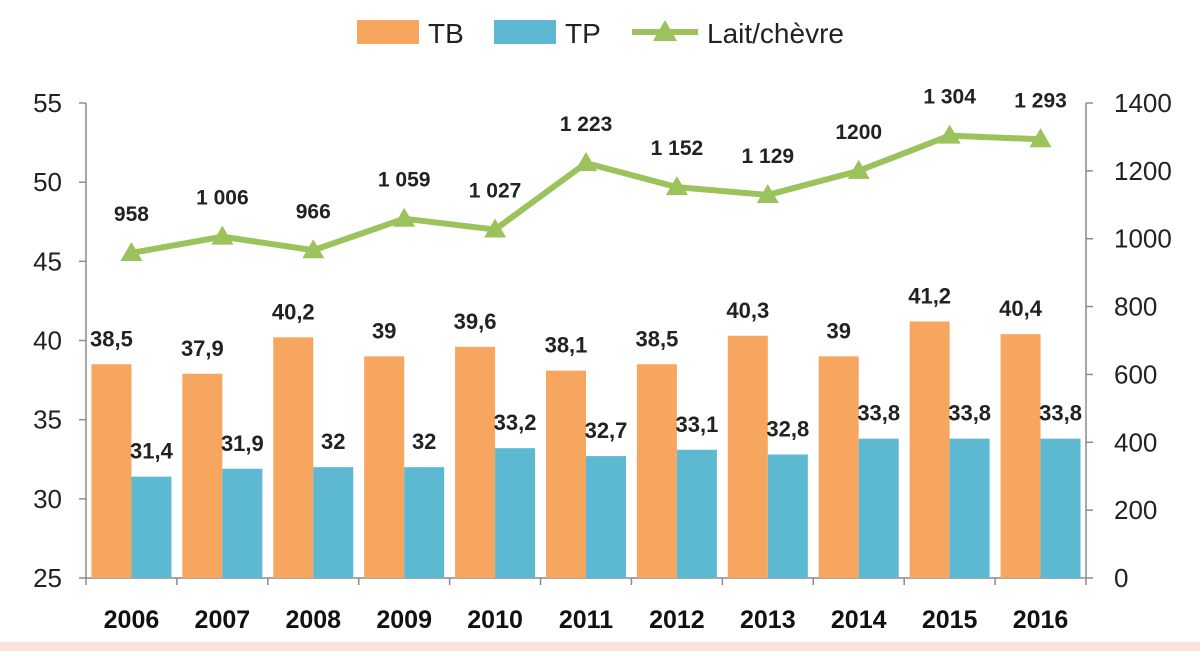 The width and height of the screenshot is (1200, 651). I want to click on right-tick-label: 1400, so click(1143, 103).